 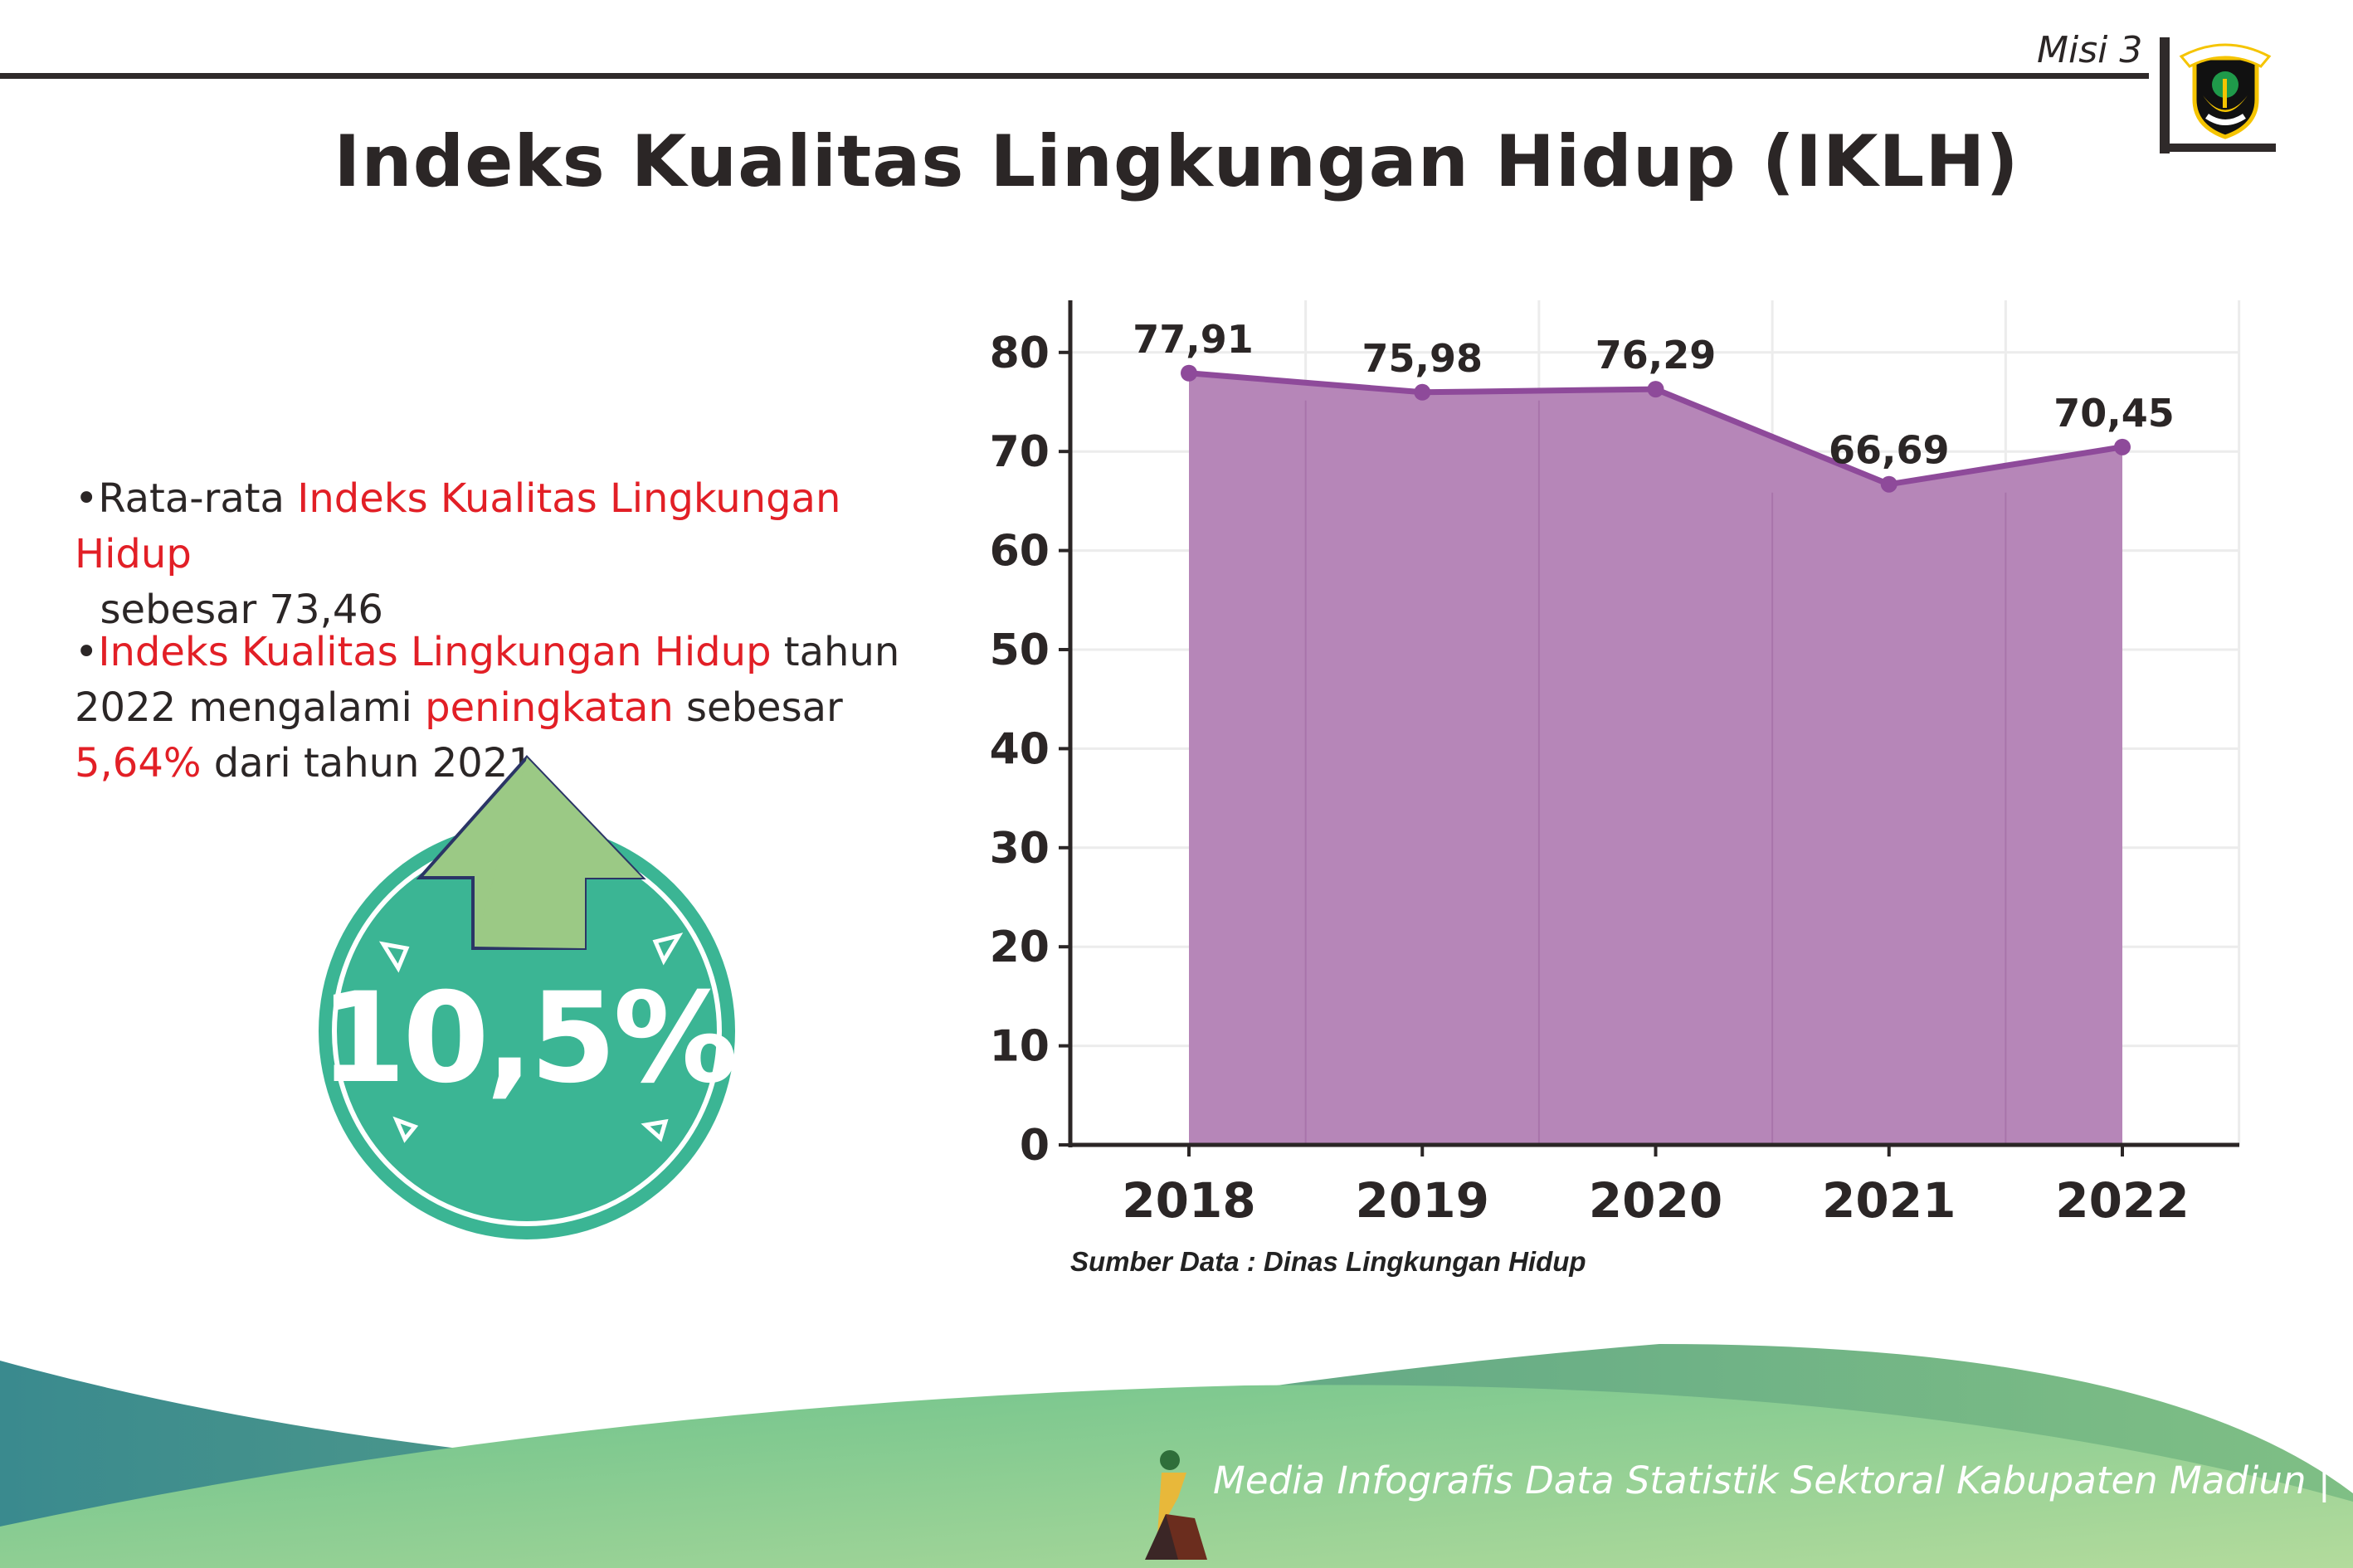 I want to click on text: sebesar, so click(x=758, y=707).